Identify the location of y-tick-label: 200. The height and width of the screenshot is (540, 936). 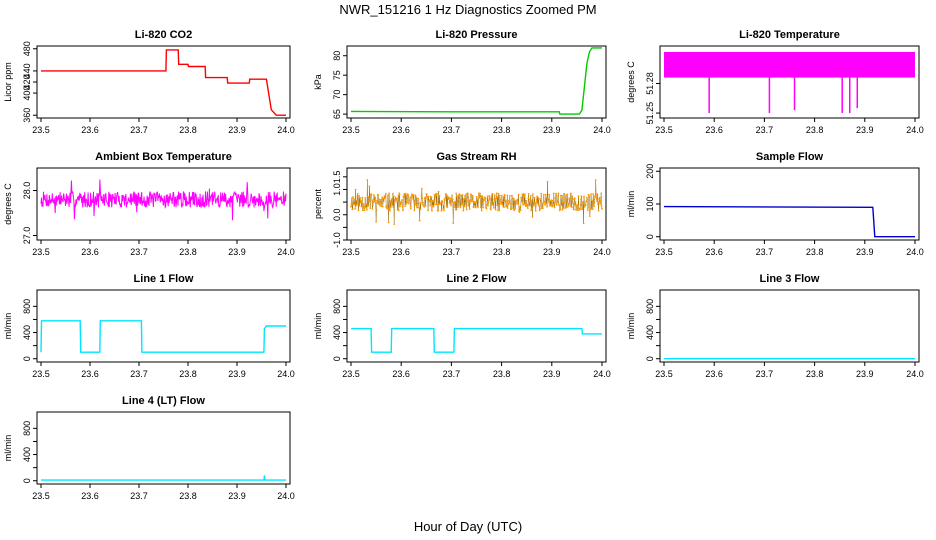
(650, 171).